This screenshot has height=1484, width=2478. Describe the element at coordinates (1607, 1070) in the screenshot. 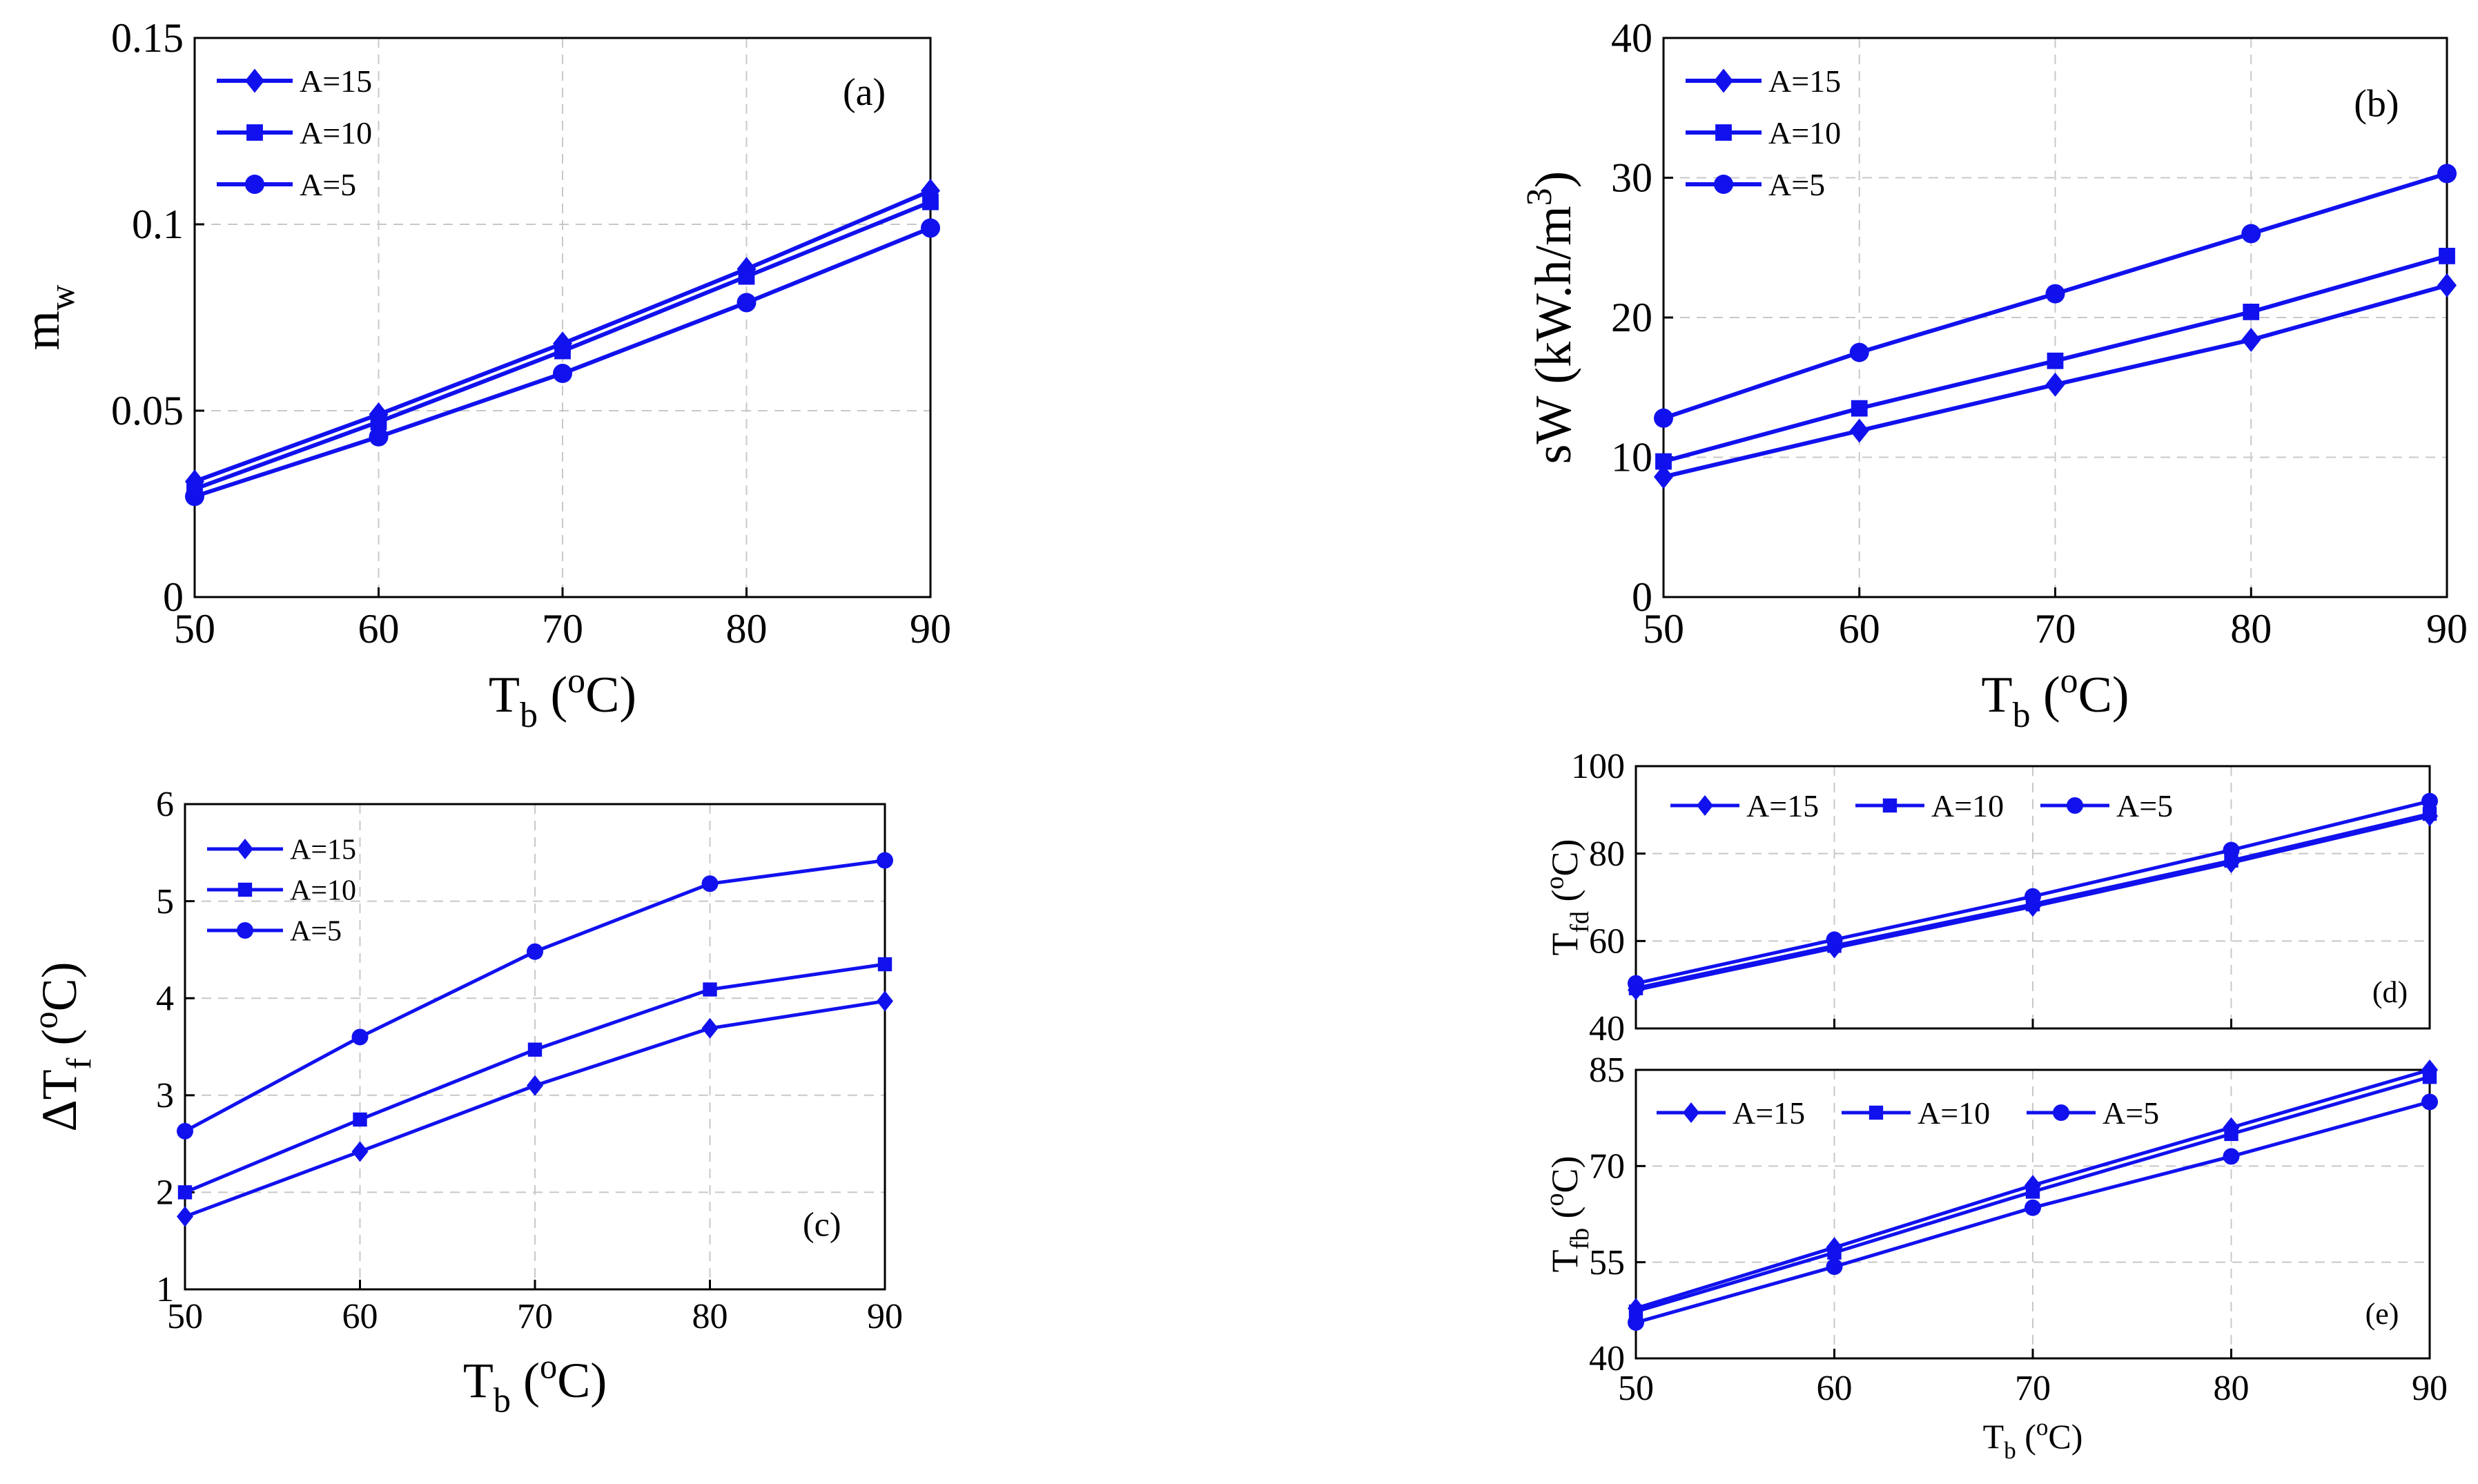

I see `y-tick-label: 85` at that location.